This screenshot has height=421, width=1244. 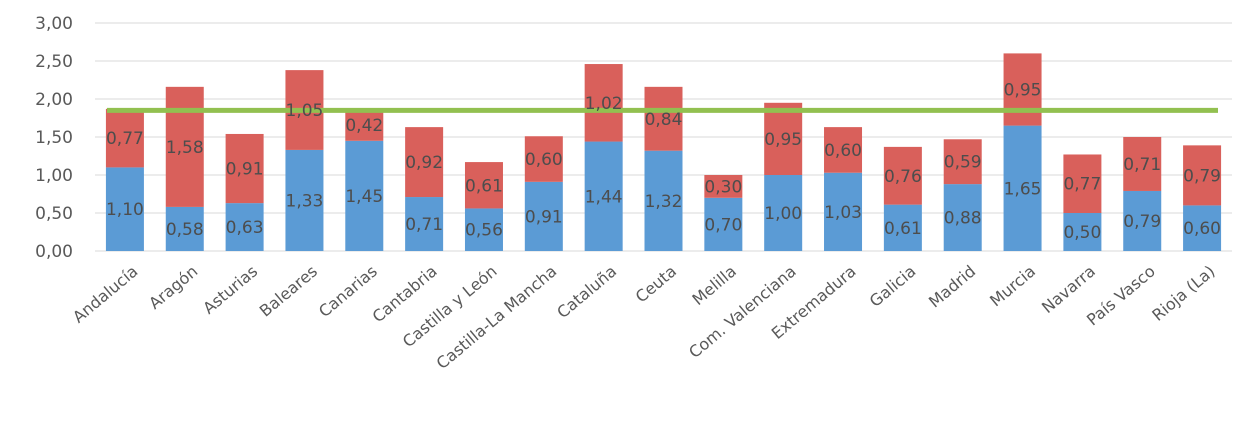 I want to click on data-label: 0,70, so click(x=723, y=225).